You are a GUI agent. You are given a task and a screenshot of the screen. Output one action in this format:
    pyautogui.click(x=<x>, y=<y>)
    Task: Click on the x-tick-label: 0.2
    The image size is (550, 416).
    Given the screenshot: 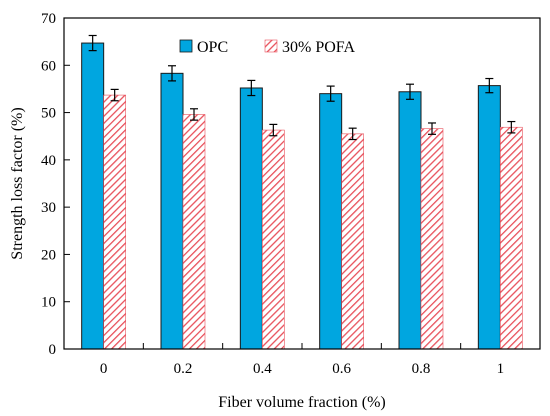 What is the action you would take?
    pyautogui.click(x=183, y=369)
    